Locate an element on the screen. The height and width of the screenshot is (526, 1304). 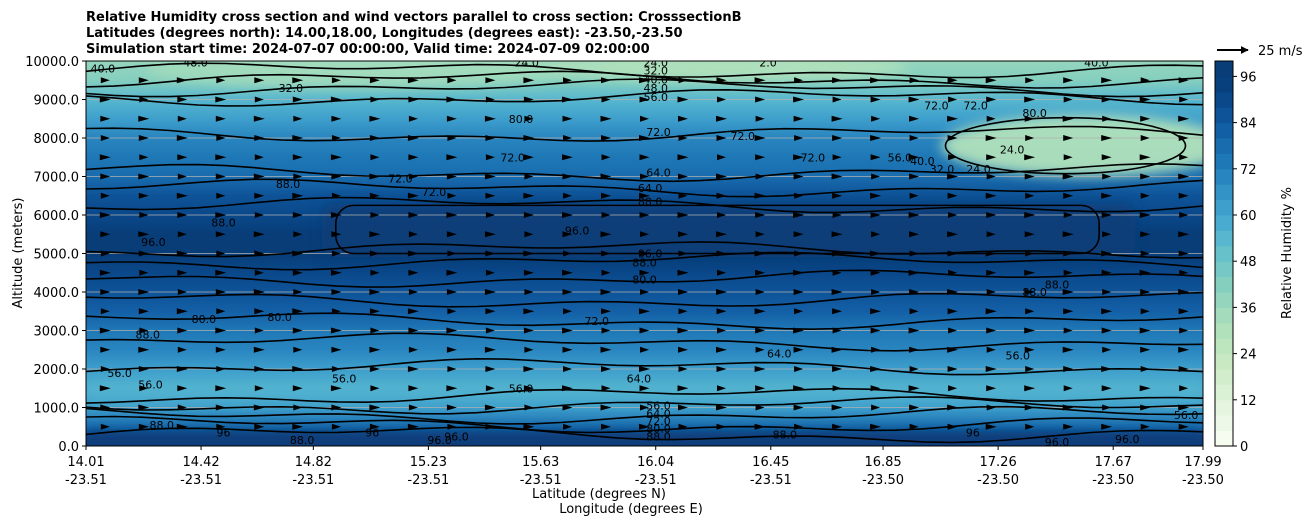
x-tick-label-latitude: 17.26 is located at coordinates (998, 462).